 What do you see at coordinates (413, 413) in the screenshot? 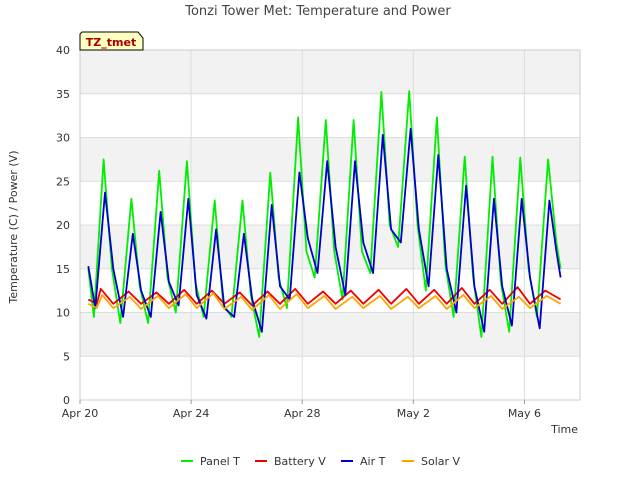
I see `x-tick-label: May 2` at bounding box center [413, 413].